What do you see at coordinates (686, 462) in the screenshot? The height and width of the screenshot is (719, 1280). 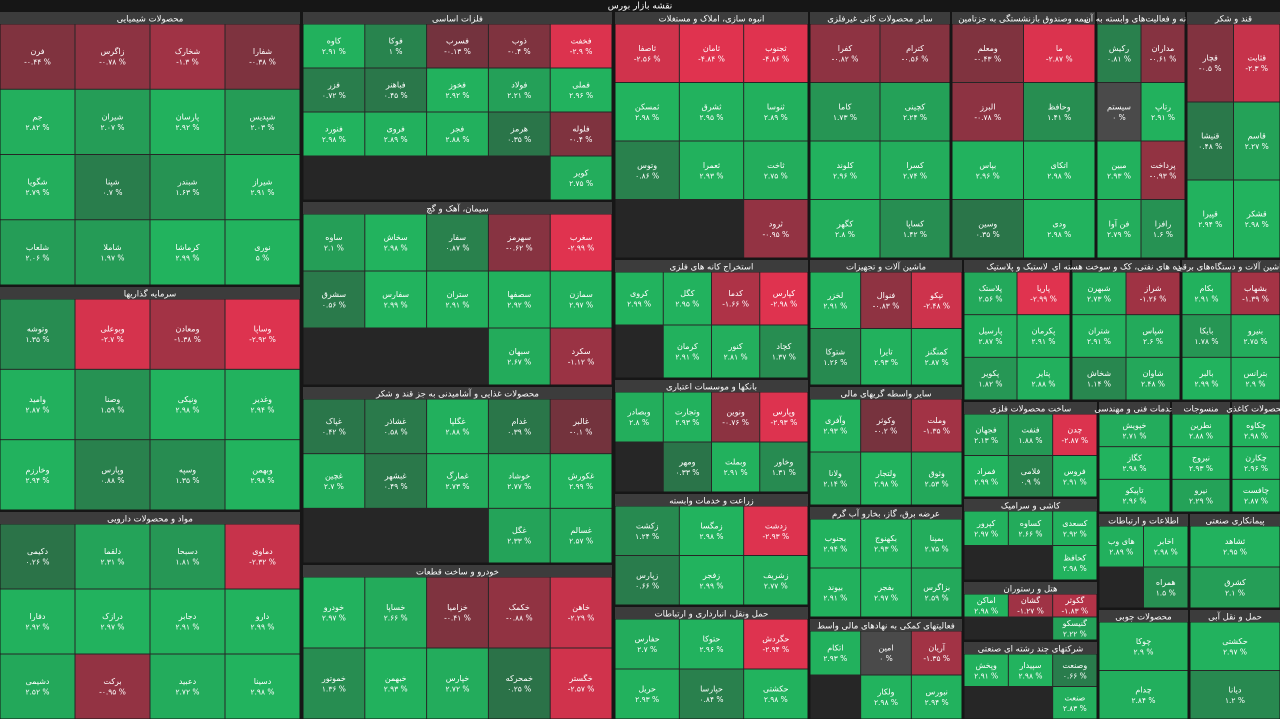 I see `tile-name: ومهر` at bounding box center [686, 462].